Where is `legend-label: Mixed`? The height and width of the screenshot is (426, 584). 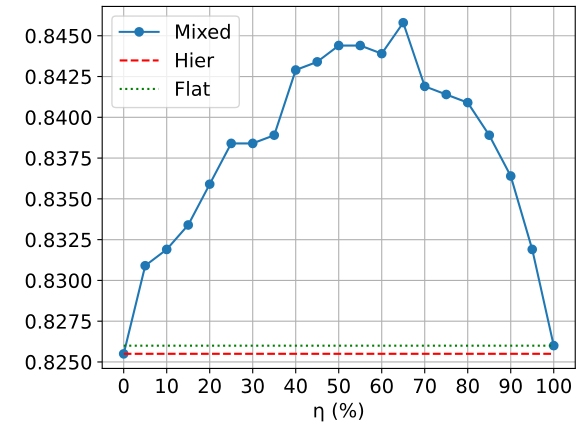
legend-label: Mixed is located at coordinates (203, 31).